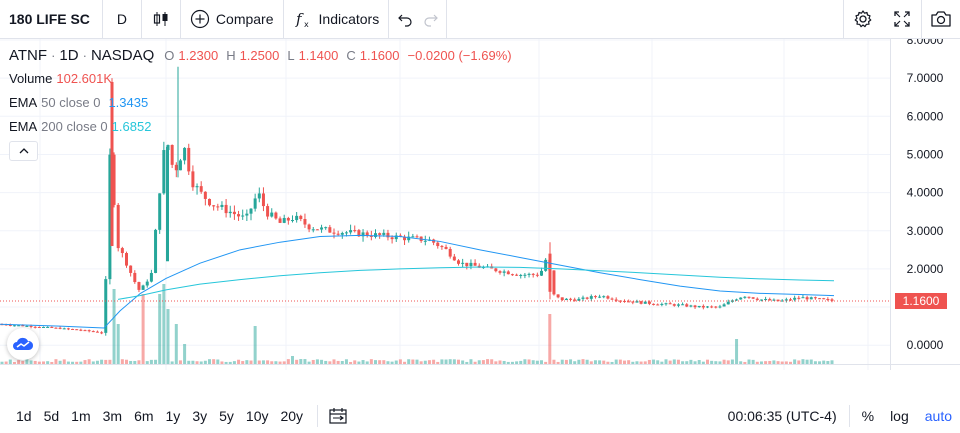 This screenshot has width=960, height=433. I want to click on undo-button, so click(403, 19).